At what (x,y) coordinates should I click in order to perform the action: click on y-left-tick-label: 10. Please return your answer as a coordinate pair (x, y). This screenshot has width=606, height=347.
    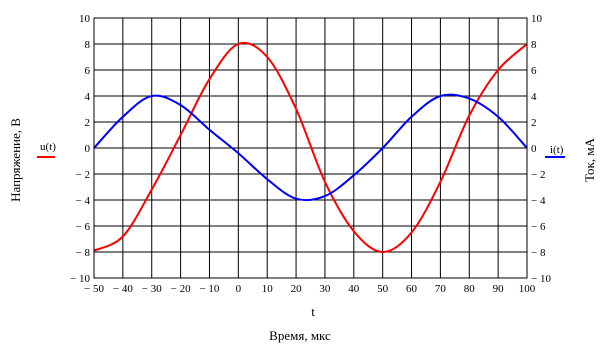
    Looking at the image, I should click on (85, 19).